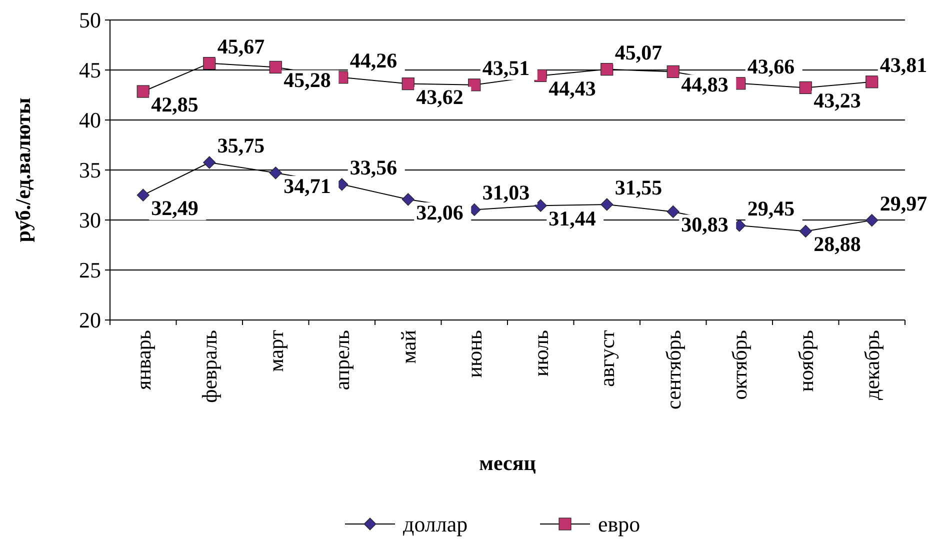  Describe the element at coordinates (638, 52) in the screenshot. I see `data-label: 45,07` at that location.